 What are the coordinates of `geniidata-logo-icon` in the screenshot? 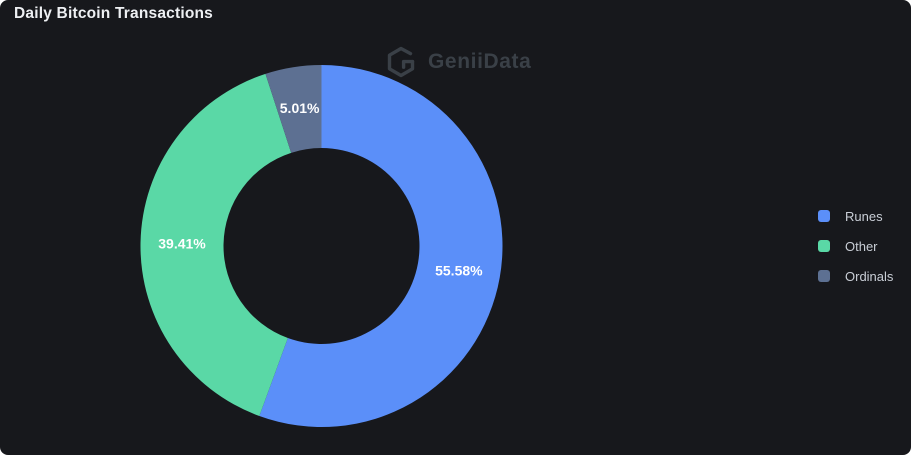 It's located at (401, 62).